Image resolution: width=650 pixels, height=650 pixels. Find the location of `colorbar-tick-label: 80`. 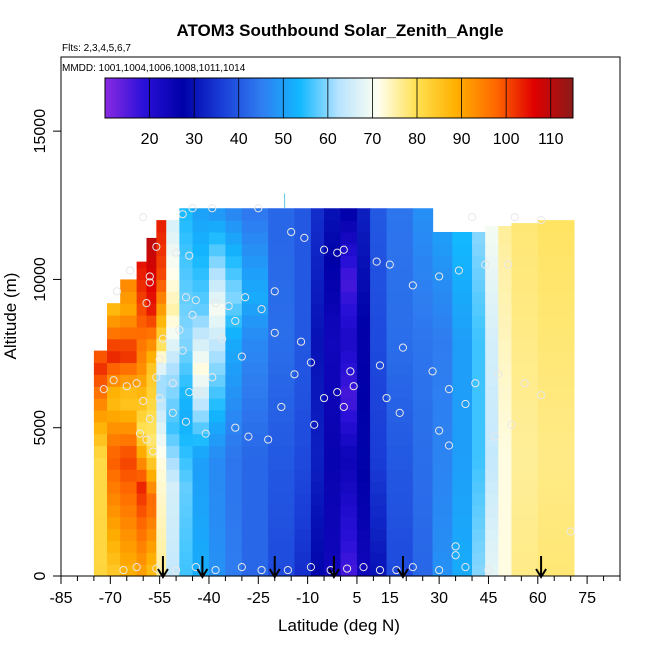

colorbar-tick-label: 80 is located at coordinates (417, 139).